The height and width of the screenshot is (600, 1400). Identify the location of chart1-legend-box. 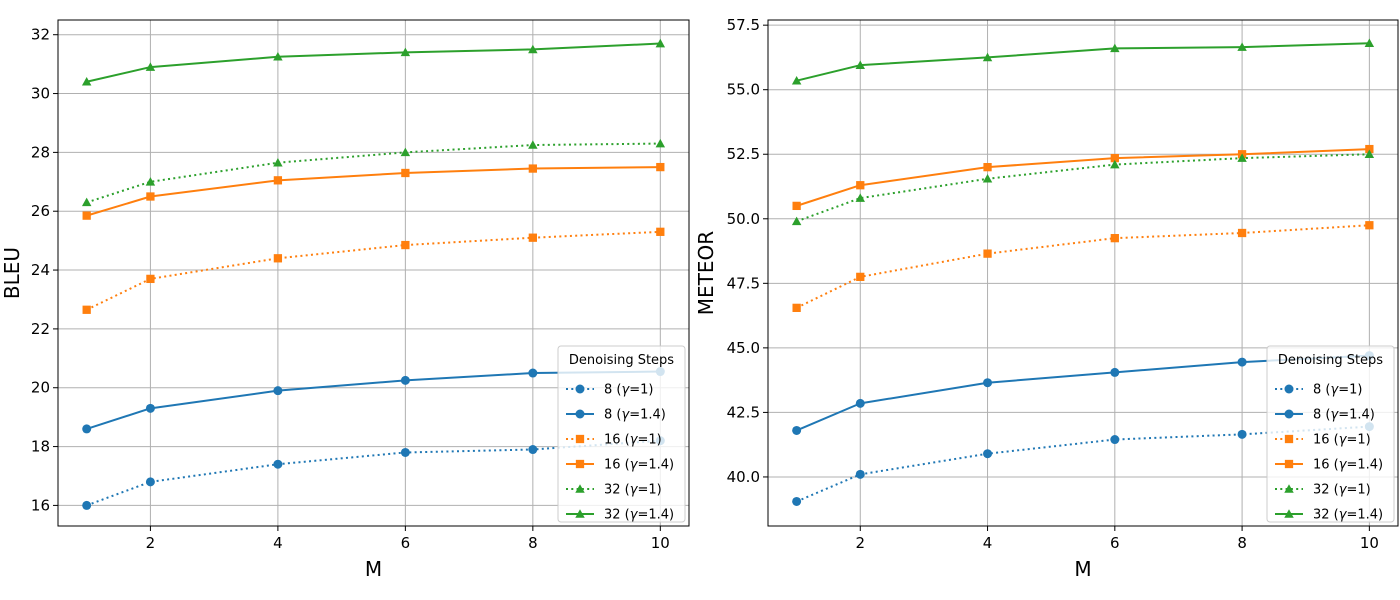
(621, 434).